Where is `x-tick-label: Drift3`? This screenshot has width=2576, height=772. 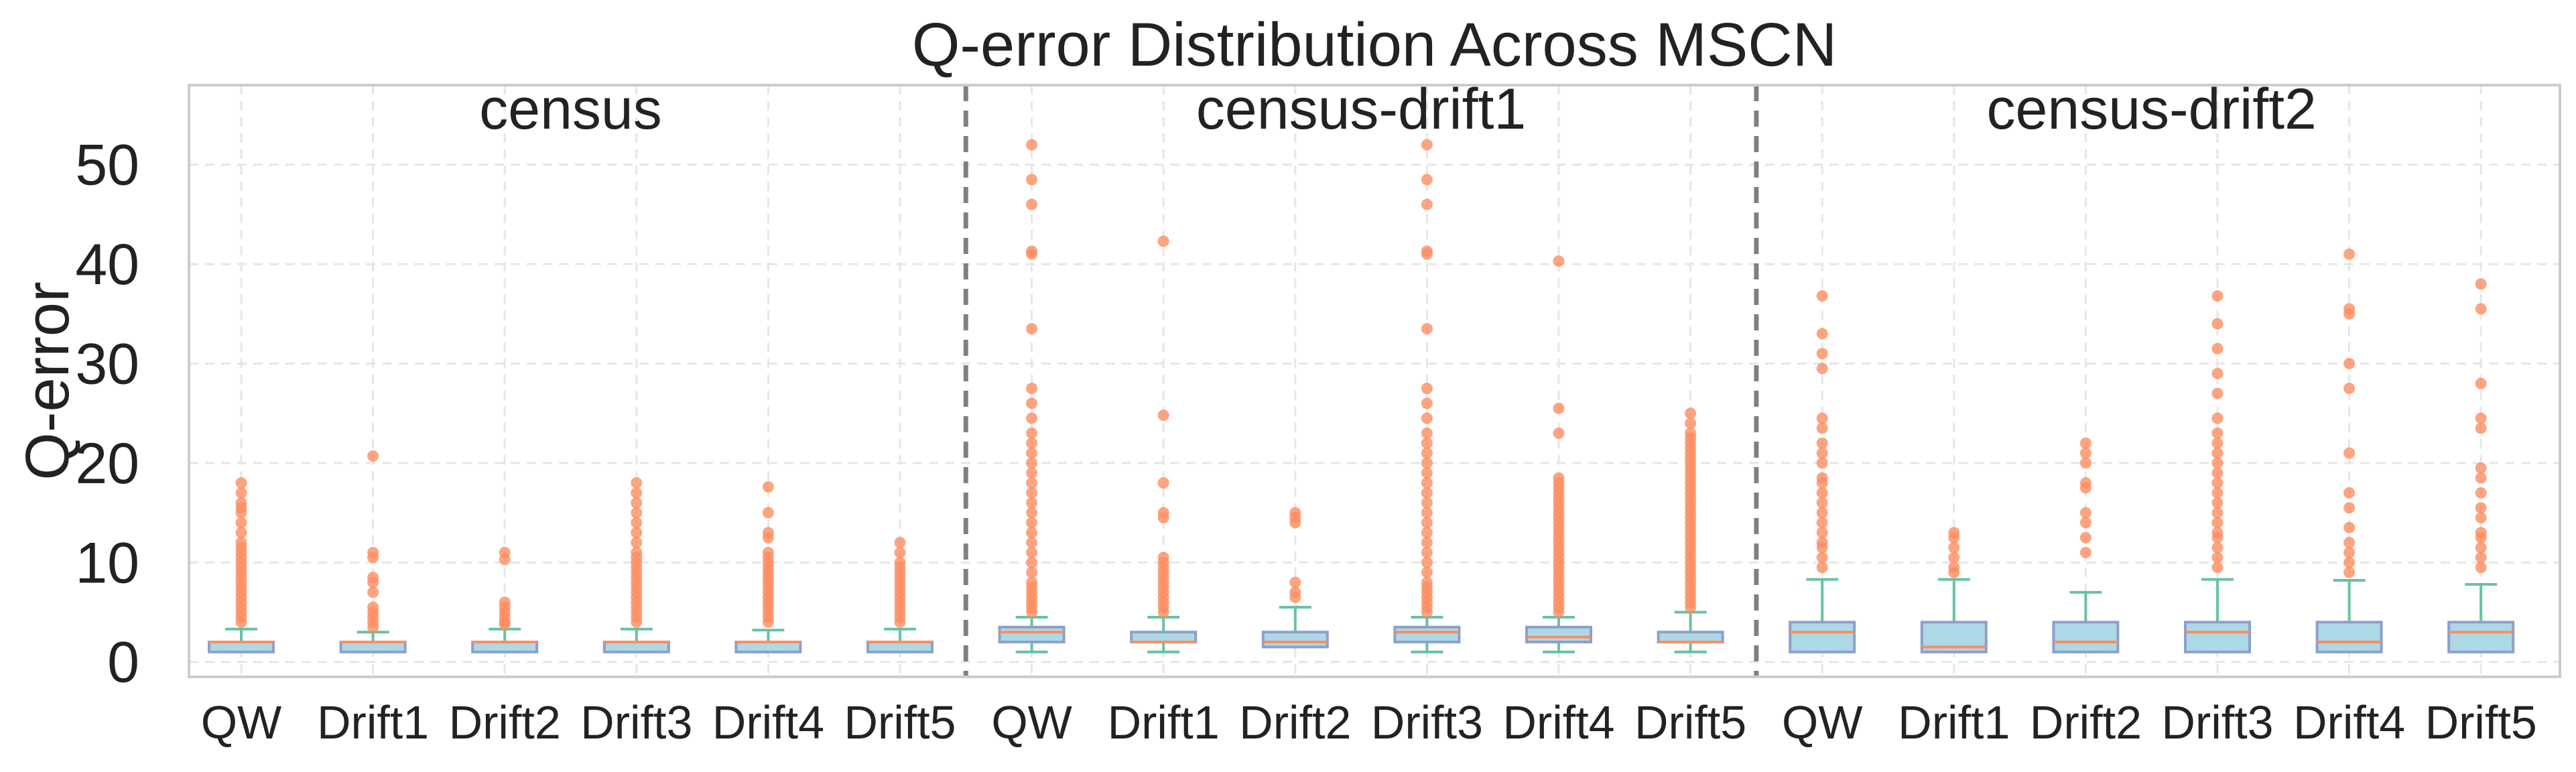
x-tick-label: Drift3 is located at coordinates (636, 722).